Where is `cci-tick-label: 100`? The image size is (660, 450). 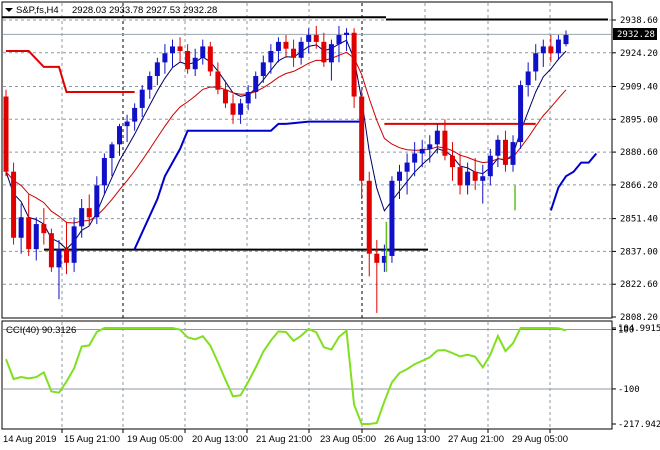
cci-tick-label: 100 is located at coordinates (626, 330).